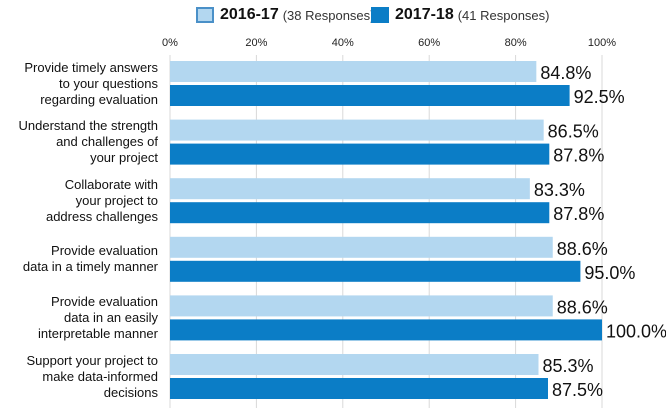 This screenshot has height=408, width=666. I want to click on category-label-line: and challenges of, so click(107, 142).